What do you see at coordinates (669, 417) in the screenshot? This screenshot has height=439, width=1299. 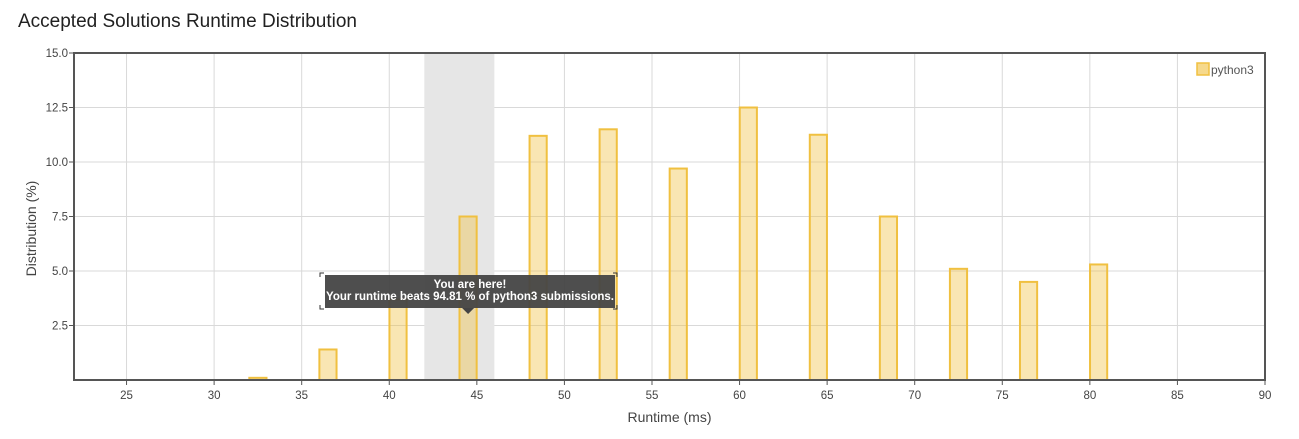 I see `x-axis-title: Runtime (ms)` at bounding box center [669, 417].